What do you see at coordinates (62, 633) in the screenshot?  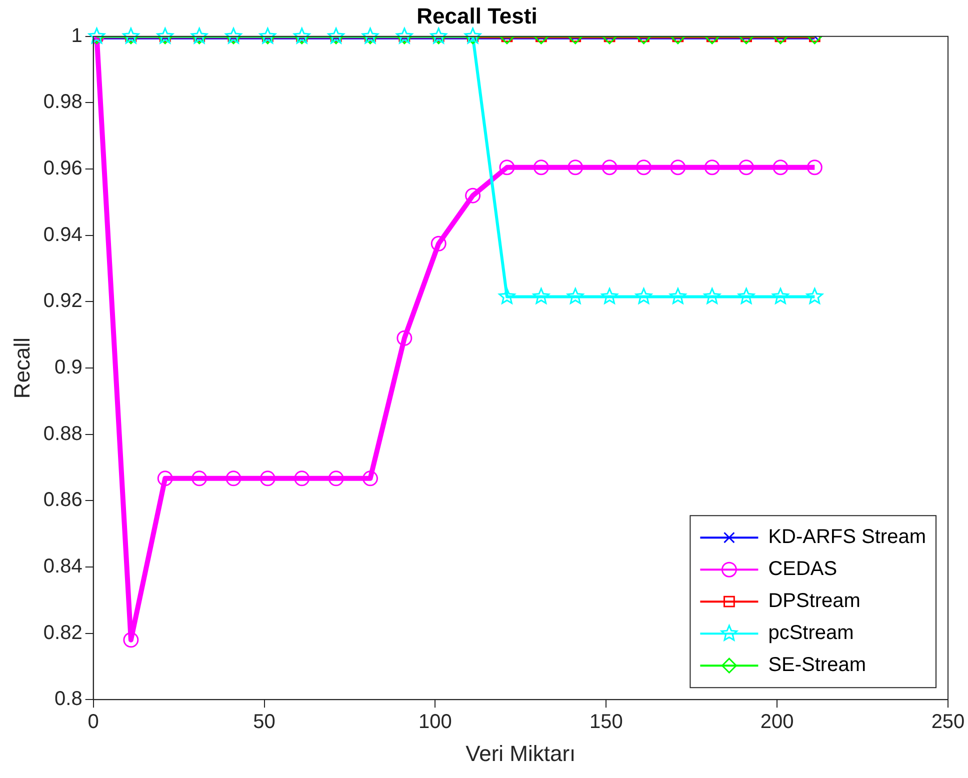 I see `y-tick-label: 0.82` at bounding box center [62, 633].